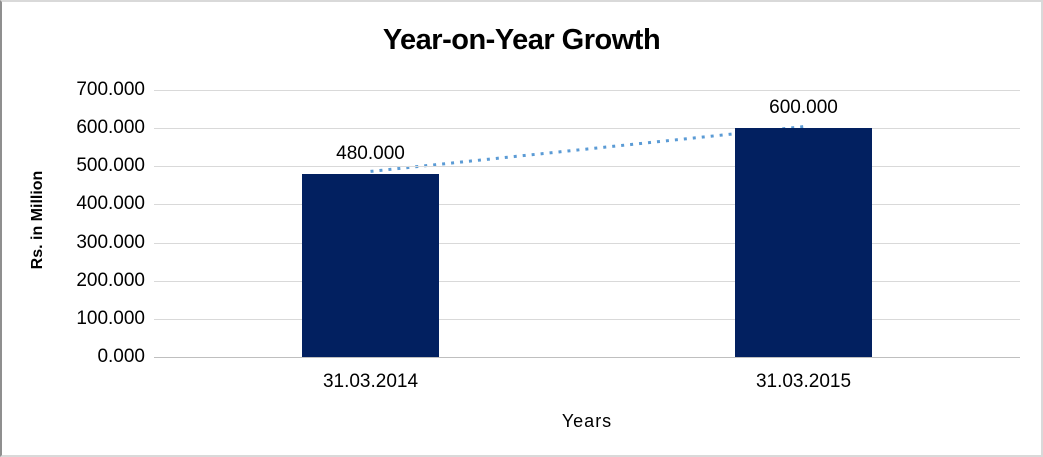  Describe the element at coordinates (587, 149) in the screenshot. I see `trendline` at that location.